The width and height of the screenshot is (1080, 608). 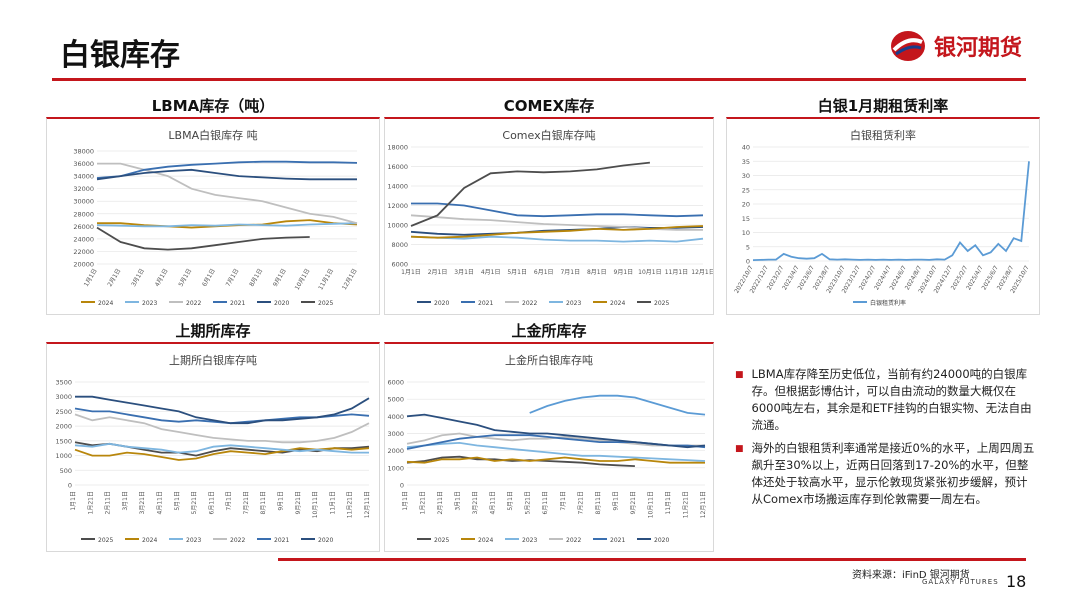 What do you see at coordinates (440, 502) in the screenshot?
I see `x-tick-label: 2月11日` at bounding box center [440, 502].